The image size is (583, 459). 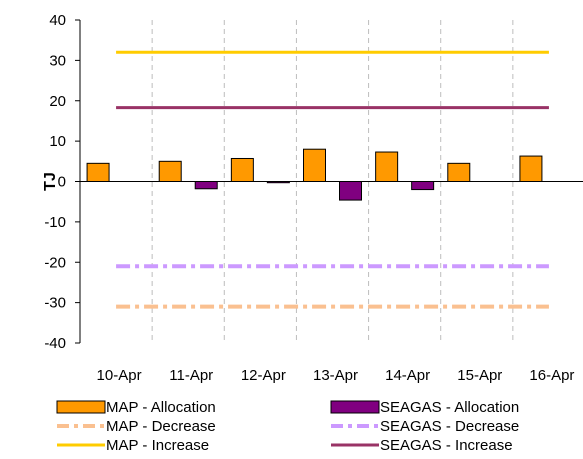 What do you see at coordinates (157, 445) in the screenshot?
I see `legend-label: MAP - Increase` at bounding box center [157, 445].